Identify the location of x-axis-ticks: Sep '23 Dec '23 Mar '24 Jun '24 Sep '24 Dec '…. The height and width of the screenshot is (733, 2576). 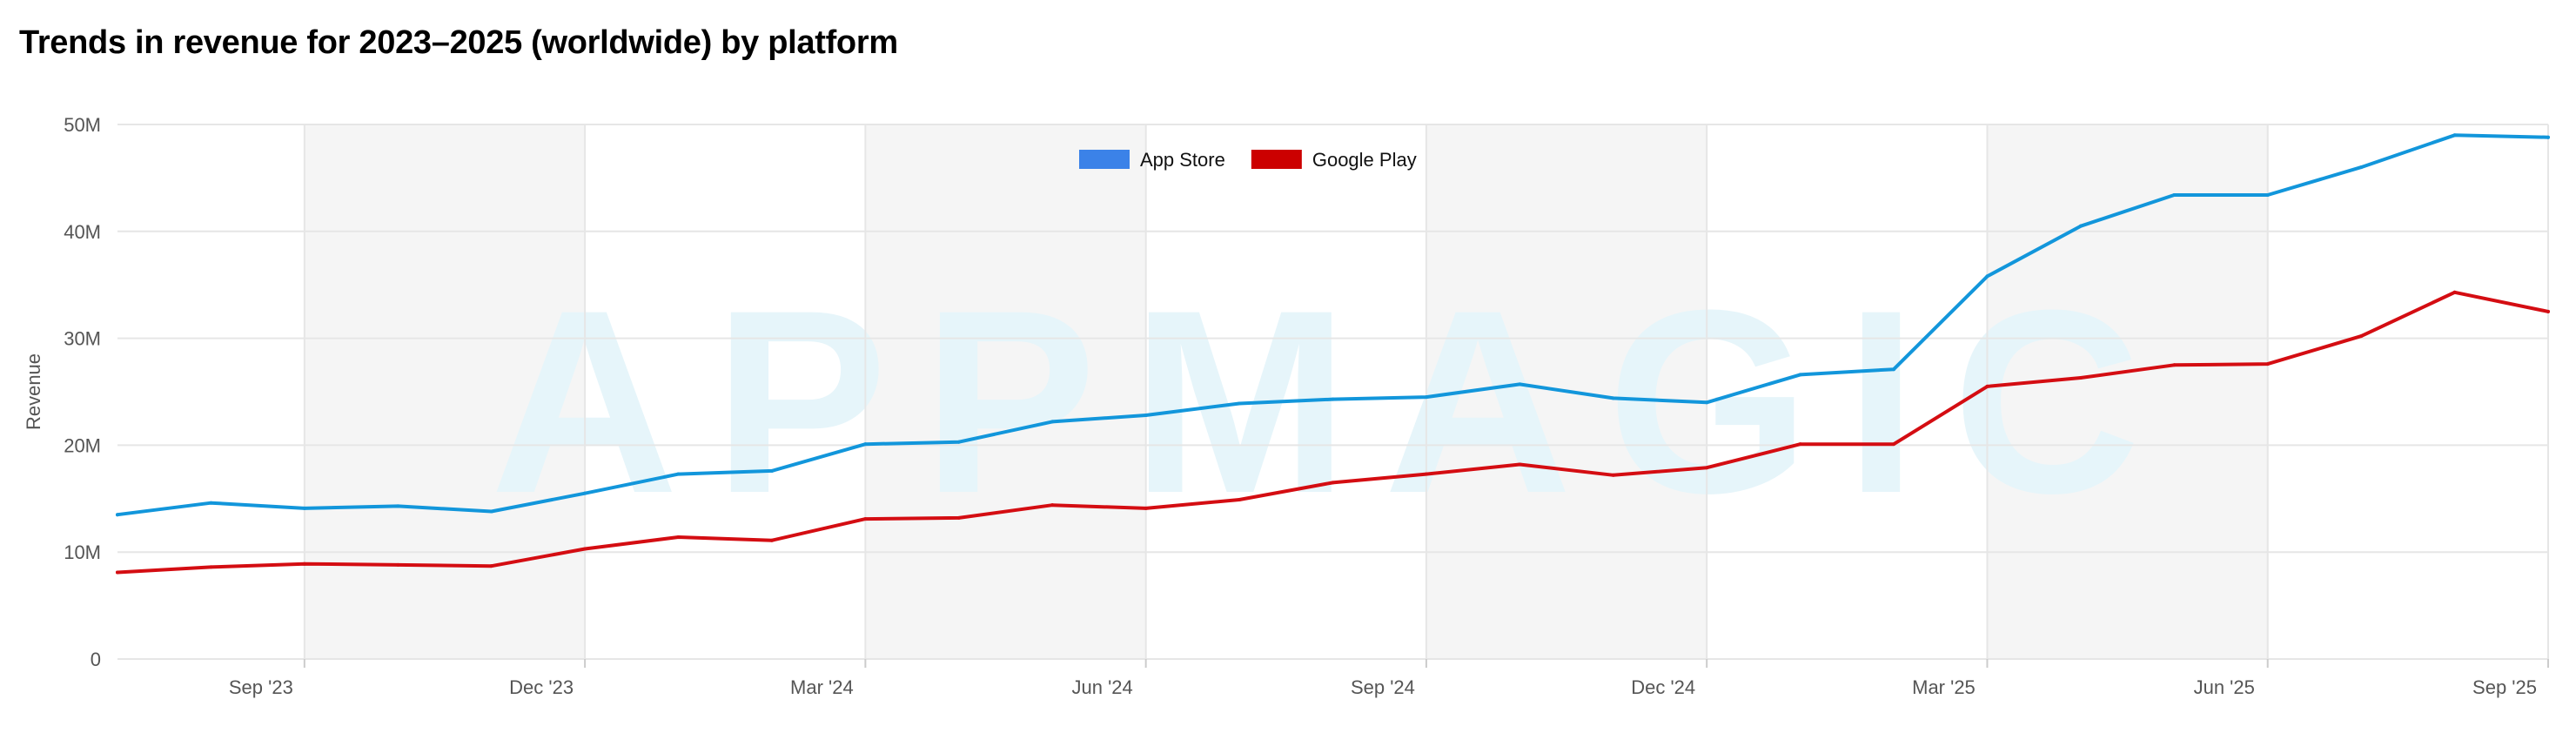
(1389, 679).